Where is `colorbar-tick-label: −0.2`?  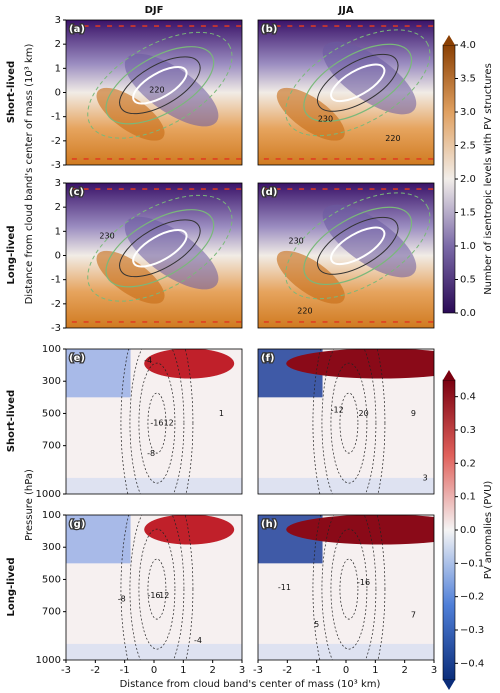
colorbar-tick-label: −0.2 is located at coordinates (472, 597).